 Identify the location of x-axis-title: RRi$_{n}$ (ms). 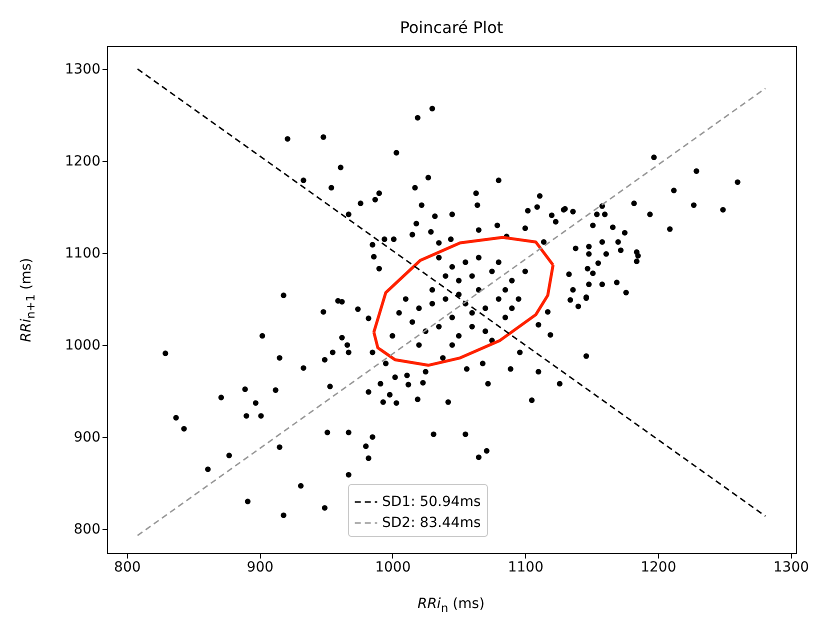
(451, 605).